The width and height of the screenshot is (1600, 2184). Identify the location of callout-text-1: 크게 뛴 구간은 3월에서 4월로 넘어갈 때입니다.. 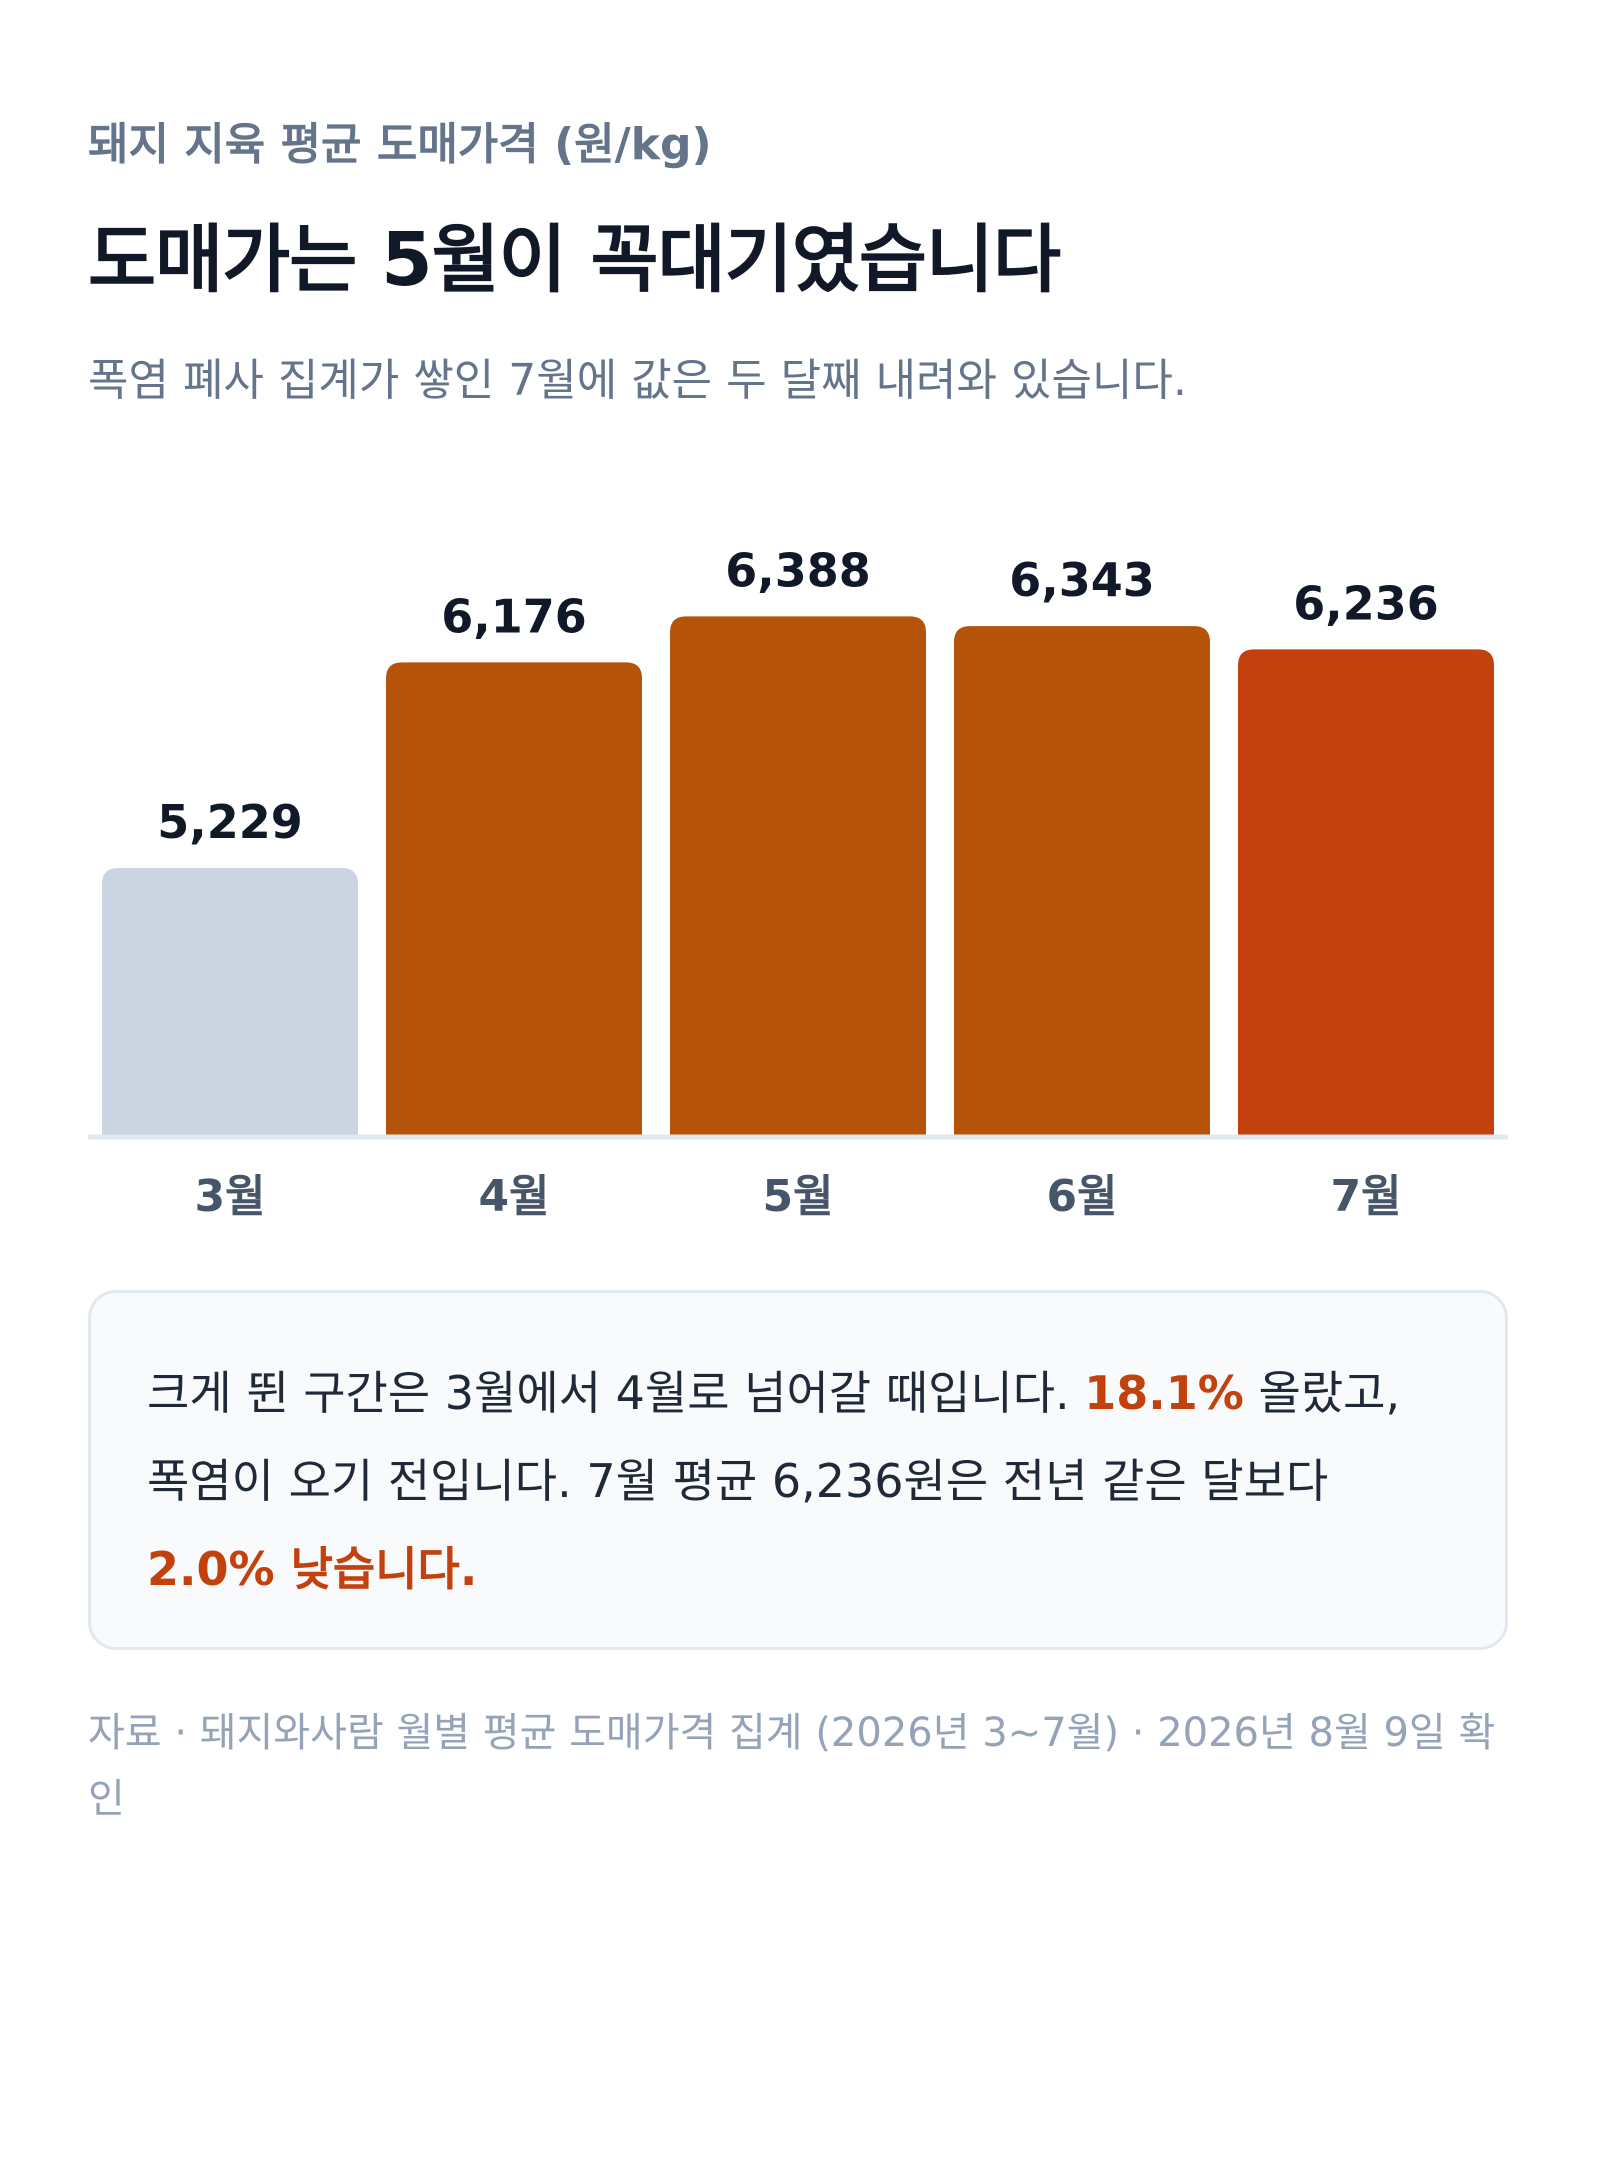
(616, 1393).